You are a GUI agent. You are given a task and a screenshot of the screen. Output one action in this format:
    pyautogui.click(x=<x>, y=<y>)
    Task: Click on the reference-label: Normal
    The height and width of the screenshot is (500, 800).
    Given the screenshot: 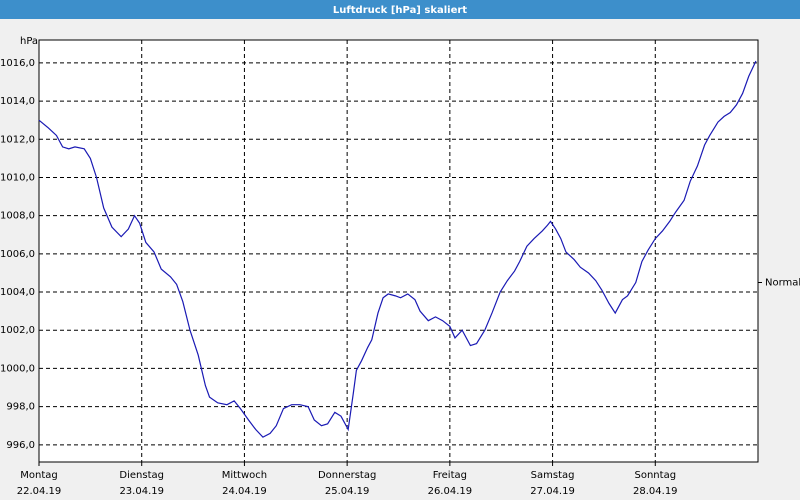 What is the action you would take?
    pyautogui.click(x=782, y=283)
    